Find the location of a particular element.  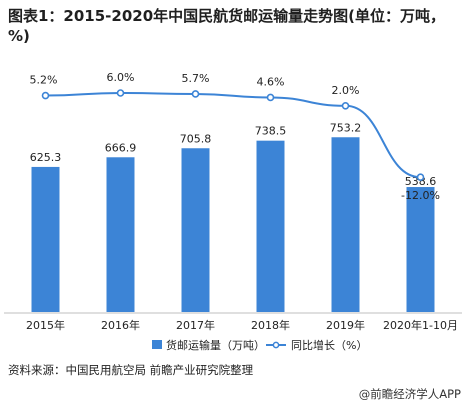

bar-value-label: 738.5 is located at coordinates (271, 131).